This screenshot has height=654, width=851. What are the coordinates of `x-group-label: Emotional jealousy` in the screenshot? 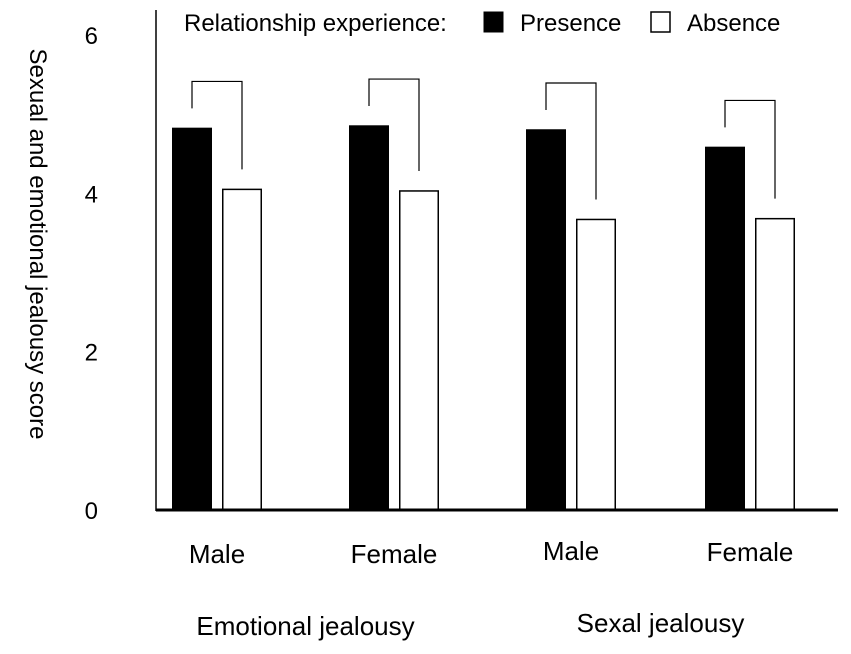 It's located at (305, 626).